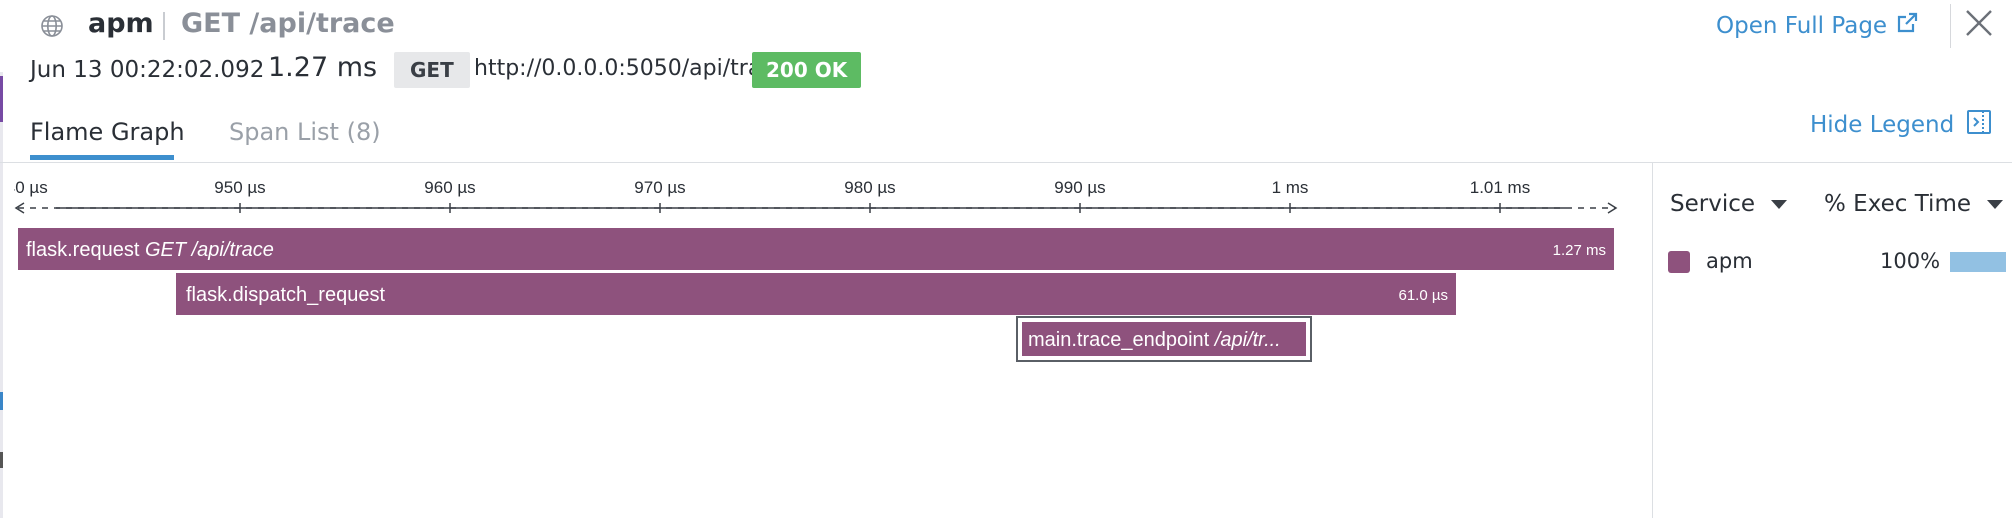  Describe the element at coordinates (164, 26) in the screenshot. I see `title-divider` at that location.